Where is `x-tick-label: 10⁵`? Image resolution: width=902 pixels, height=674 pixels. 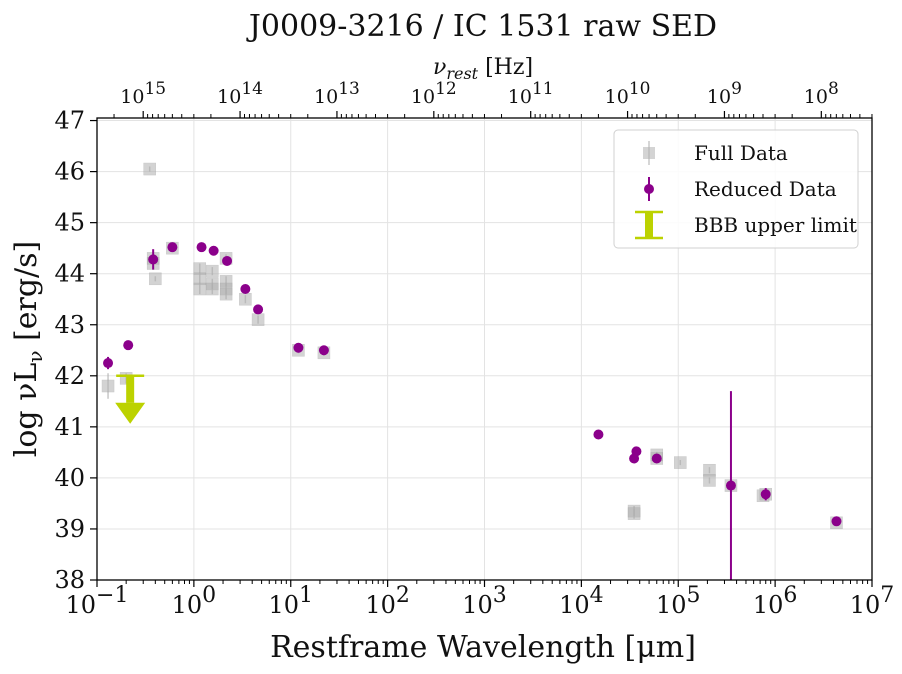
x-tick-label: 10⁵ is located at coordinates (678, 601).